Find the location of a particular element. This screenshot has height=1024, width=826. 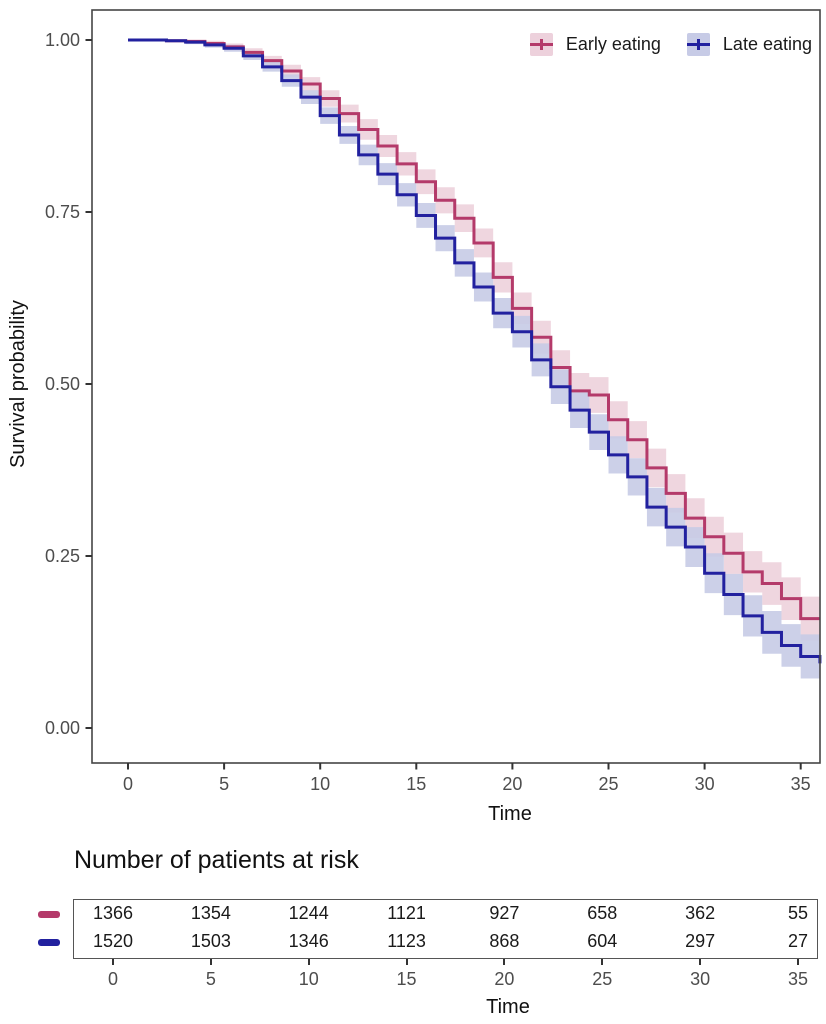

risk-count-cell: 1244 is located at coordinates (308, 913).